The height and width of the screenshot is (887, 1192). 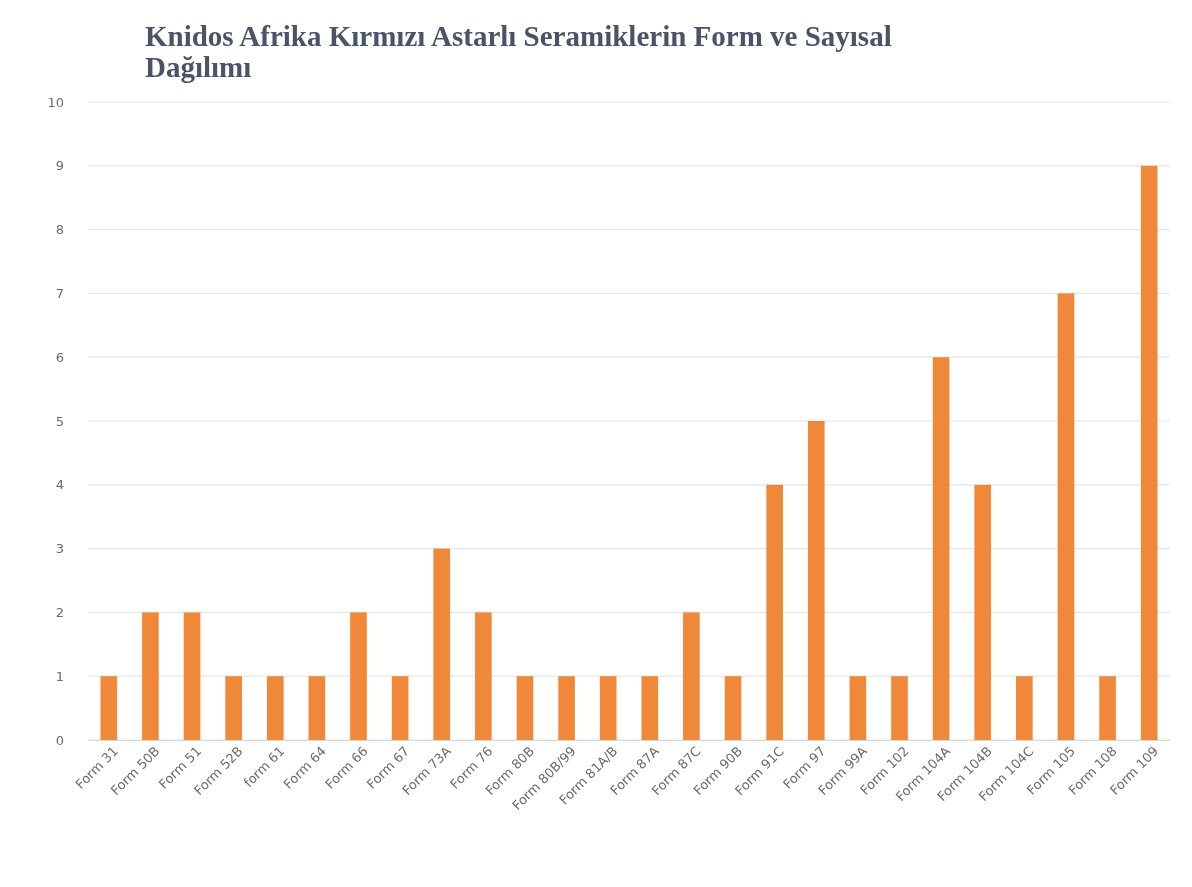 I want to click on y-tick-label: 3, so click(x=59, y=549).